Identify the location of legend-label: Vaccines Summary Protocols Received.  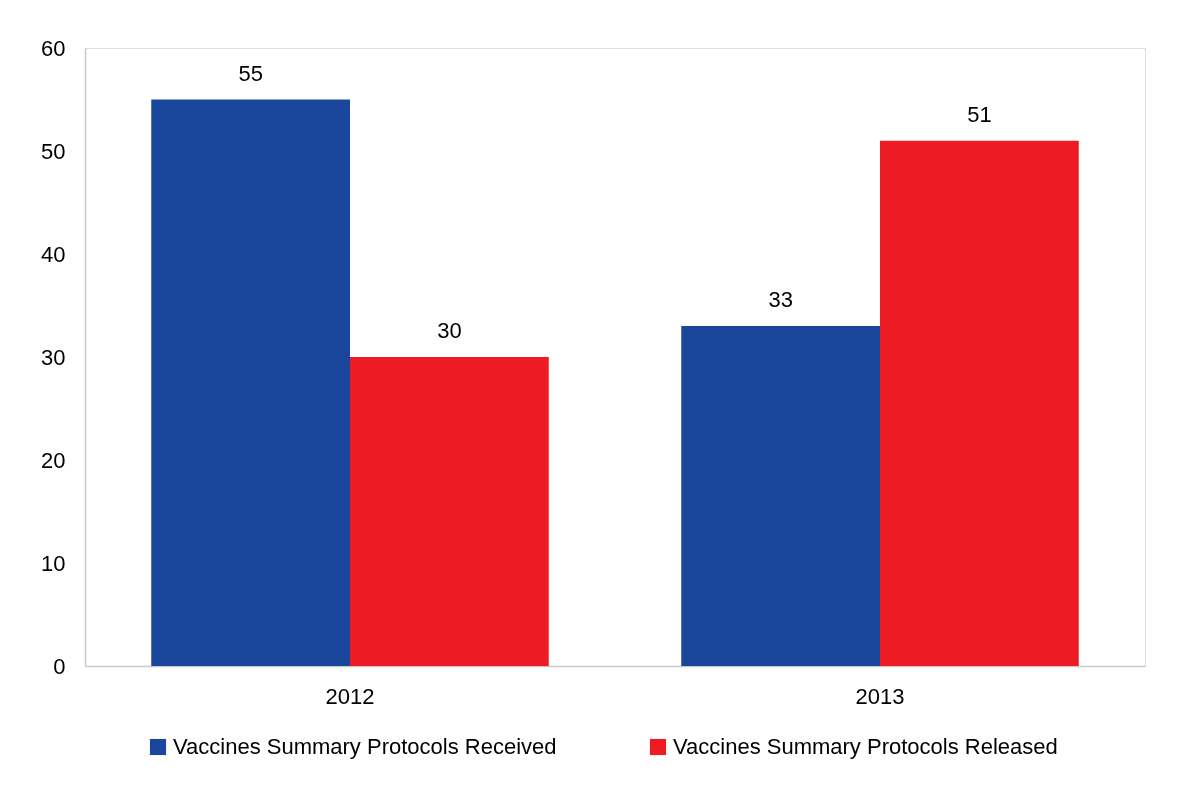
(365, 746).